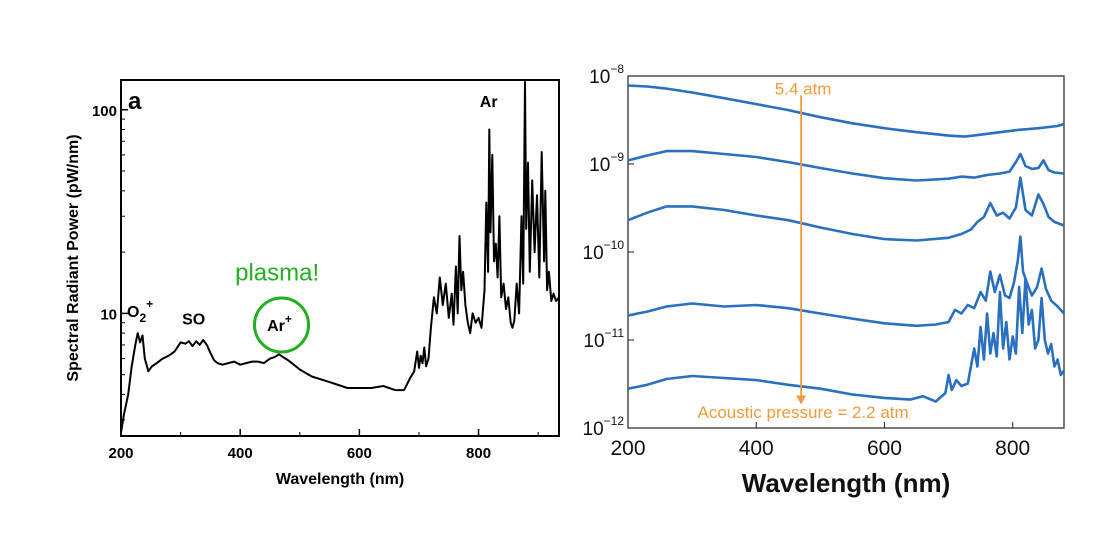 The image size is (1108, 551). I want to click on panel-b-ytick-label: 10⁻⁹, so click(606, 163).